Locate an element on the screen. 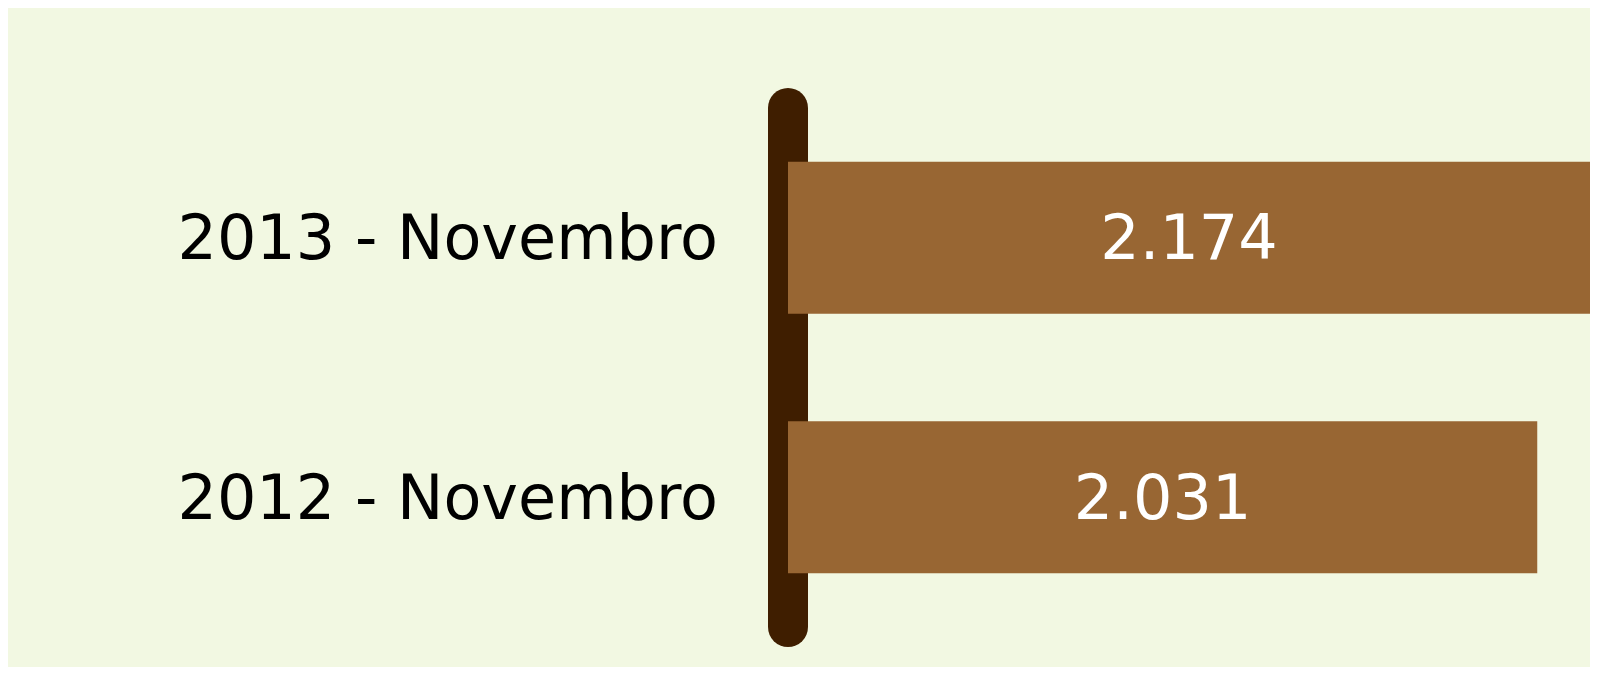 This screenshot has width=1598, height=675. y-tick-label: 2012 - Novembro is located at coordinates (447, 497).